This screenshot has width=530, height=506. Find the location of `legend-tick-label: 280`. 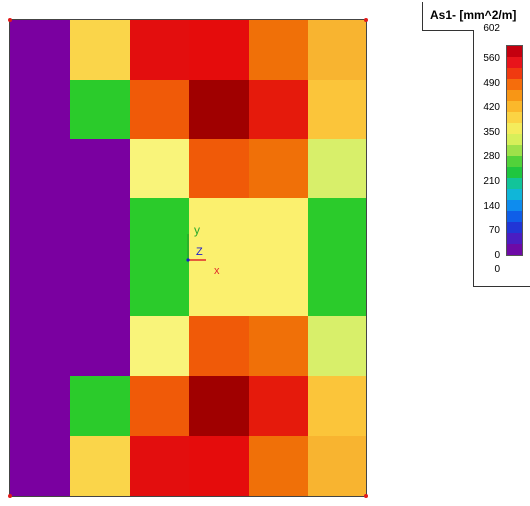

legend-tick-label: 280 is located at coordinates (491, 157).